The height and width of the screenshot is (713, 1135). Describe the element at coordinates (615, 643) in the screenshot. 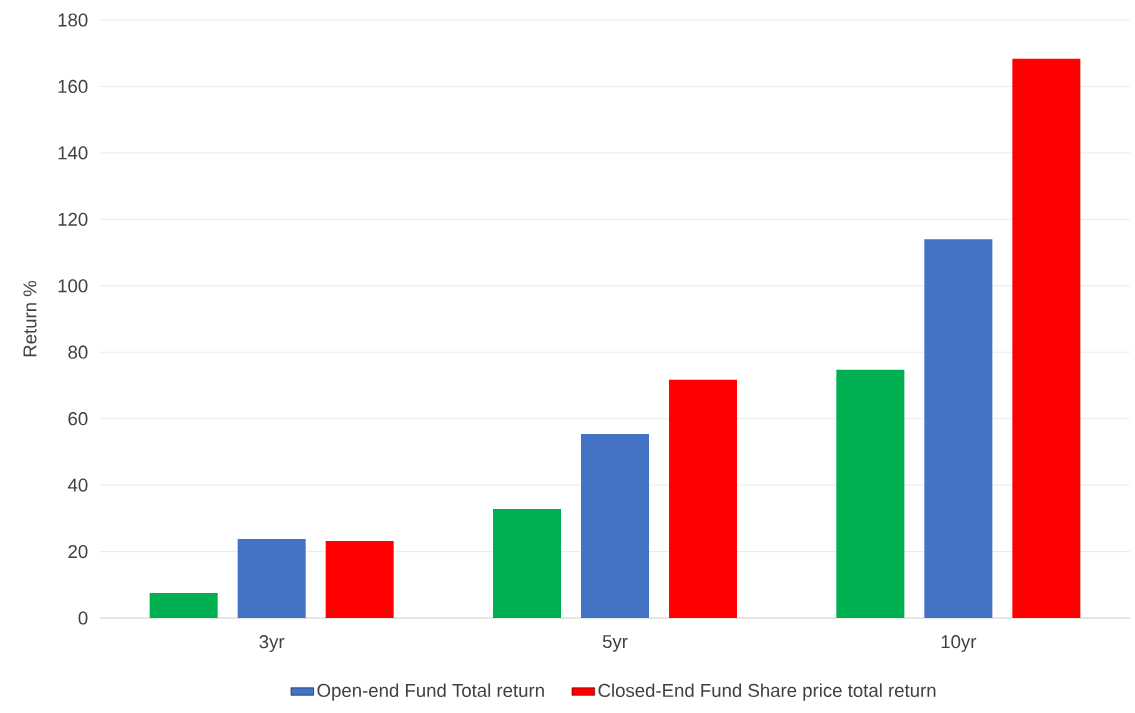

I see `x-tick-label: 5yr` at that location.